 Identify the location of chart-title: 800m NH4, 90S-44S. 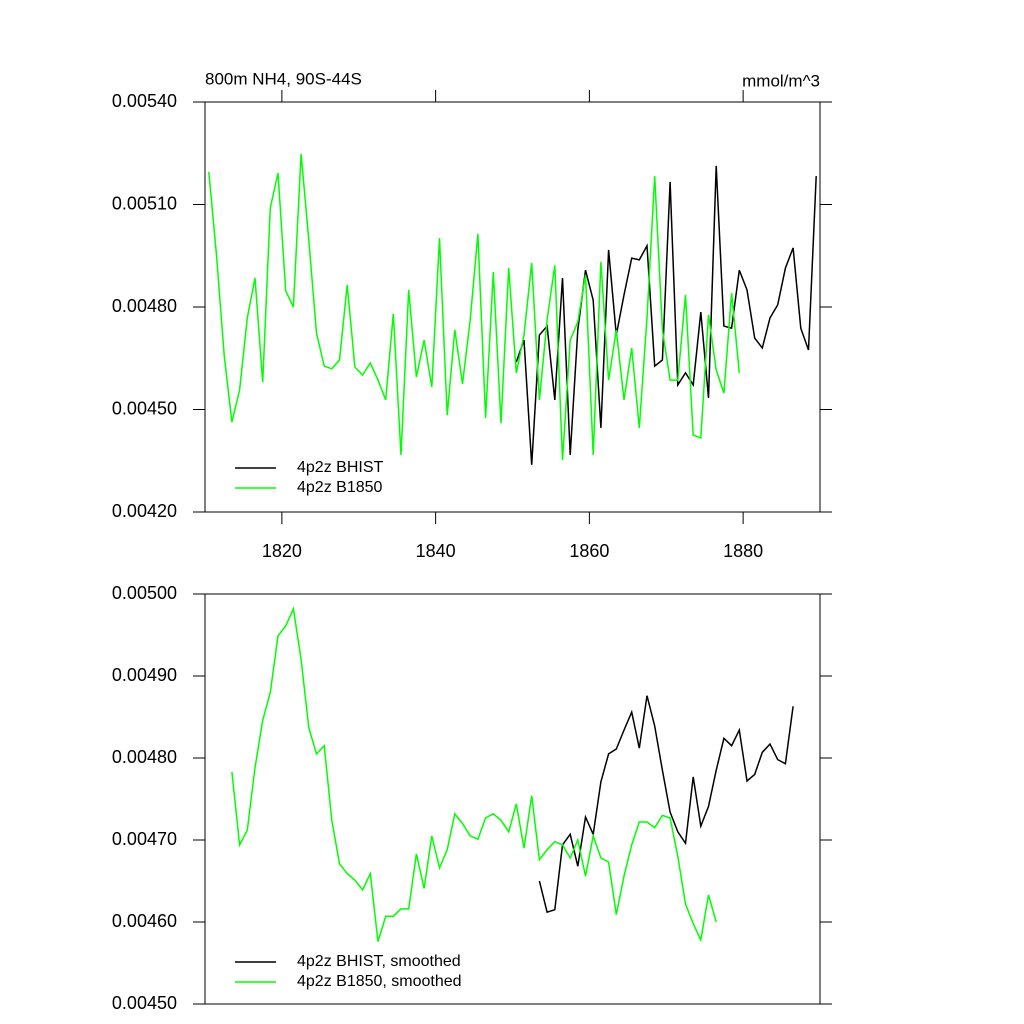
(283, 78).